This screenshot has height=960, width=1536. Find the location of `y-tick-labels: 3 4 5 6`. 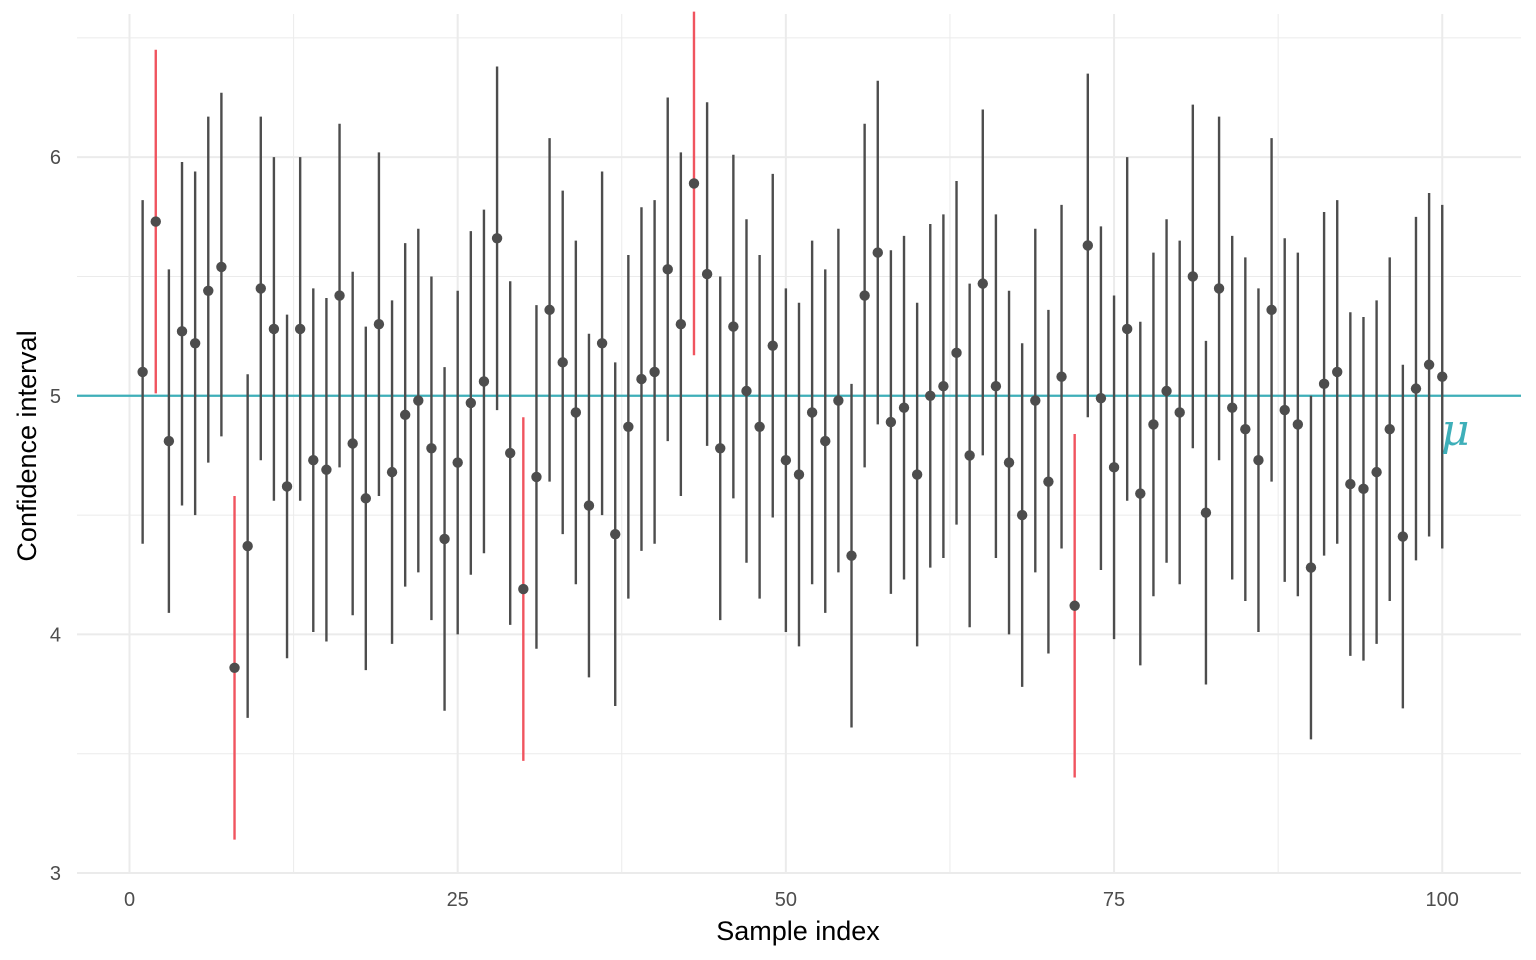

y-tick-labels: 3 4 5 6 is located at coordinates (55, 516).